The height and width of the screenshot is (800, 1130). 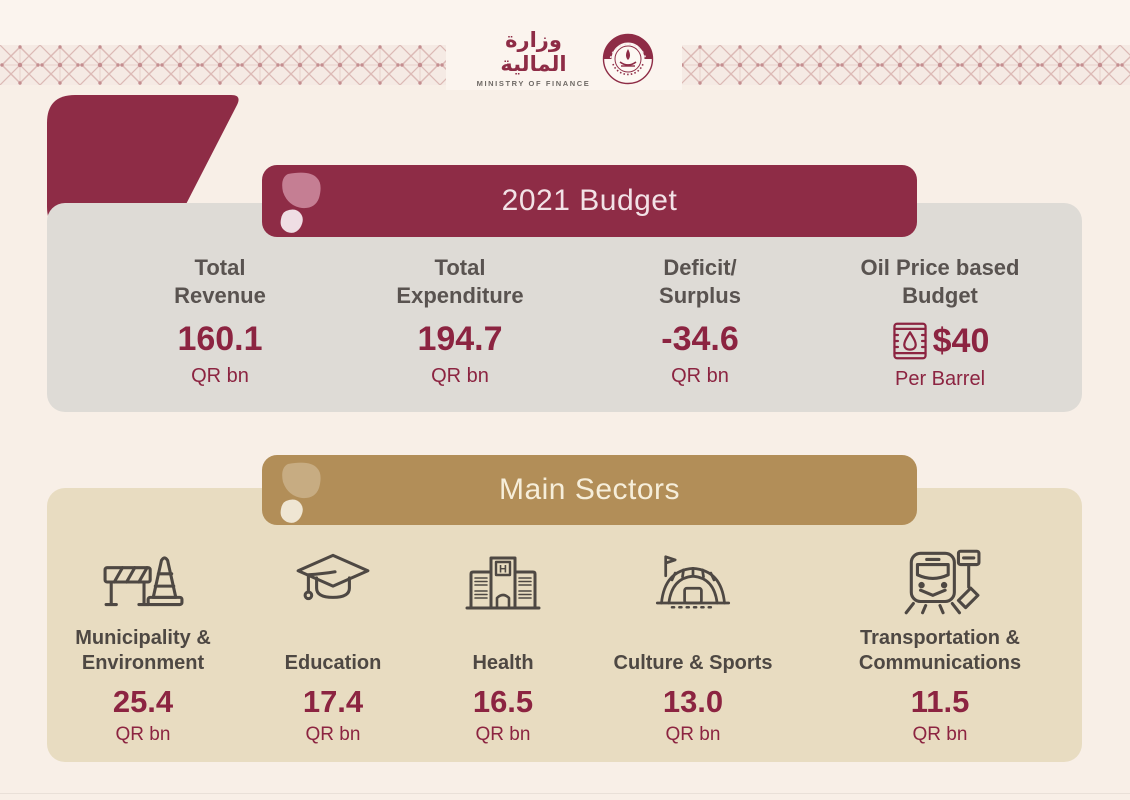 I want to click on ministry-name-english: MINISTRY OF FINANCE, so click(x=533, y=83).